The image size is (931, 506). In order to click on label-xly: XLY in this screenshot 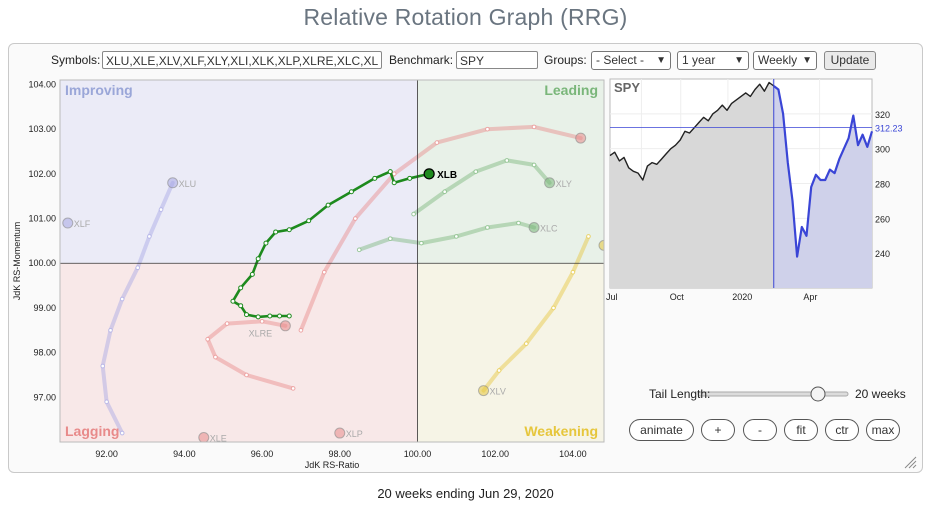, I will do `click(564, 184)`.